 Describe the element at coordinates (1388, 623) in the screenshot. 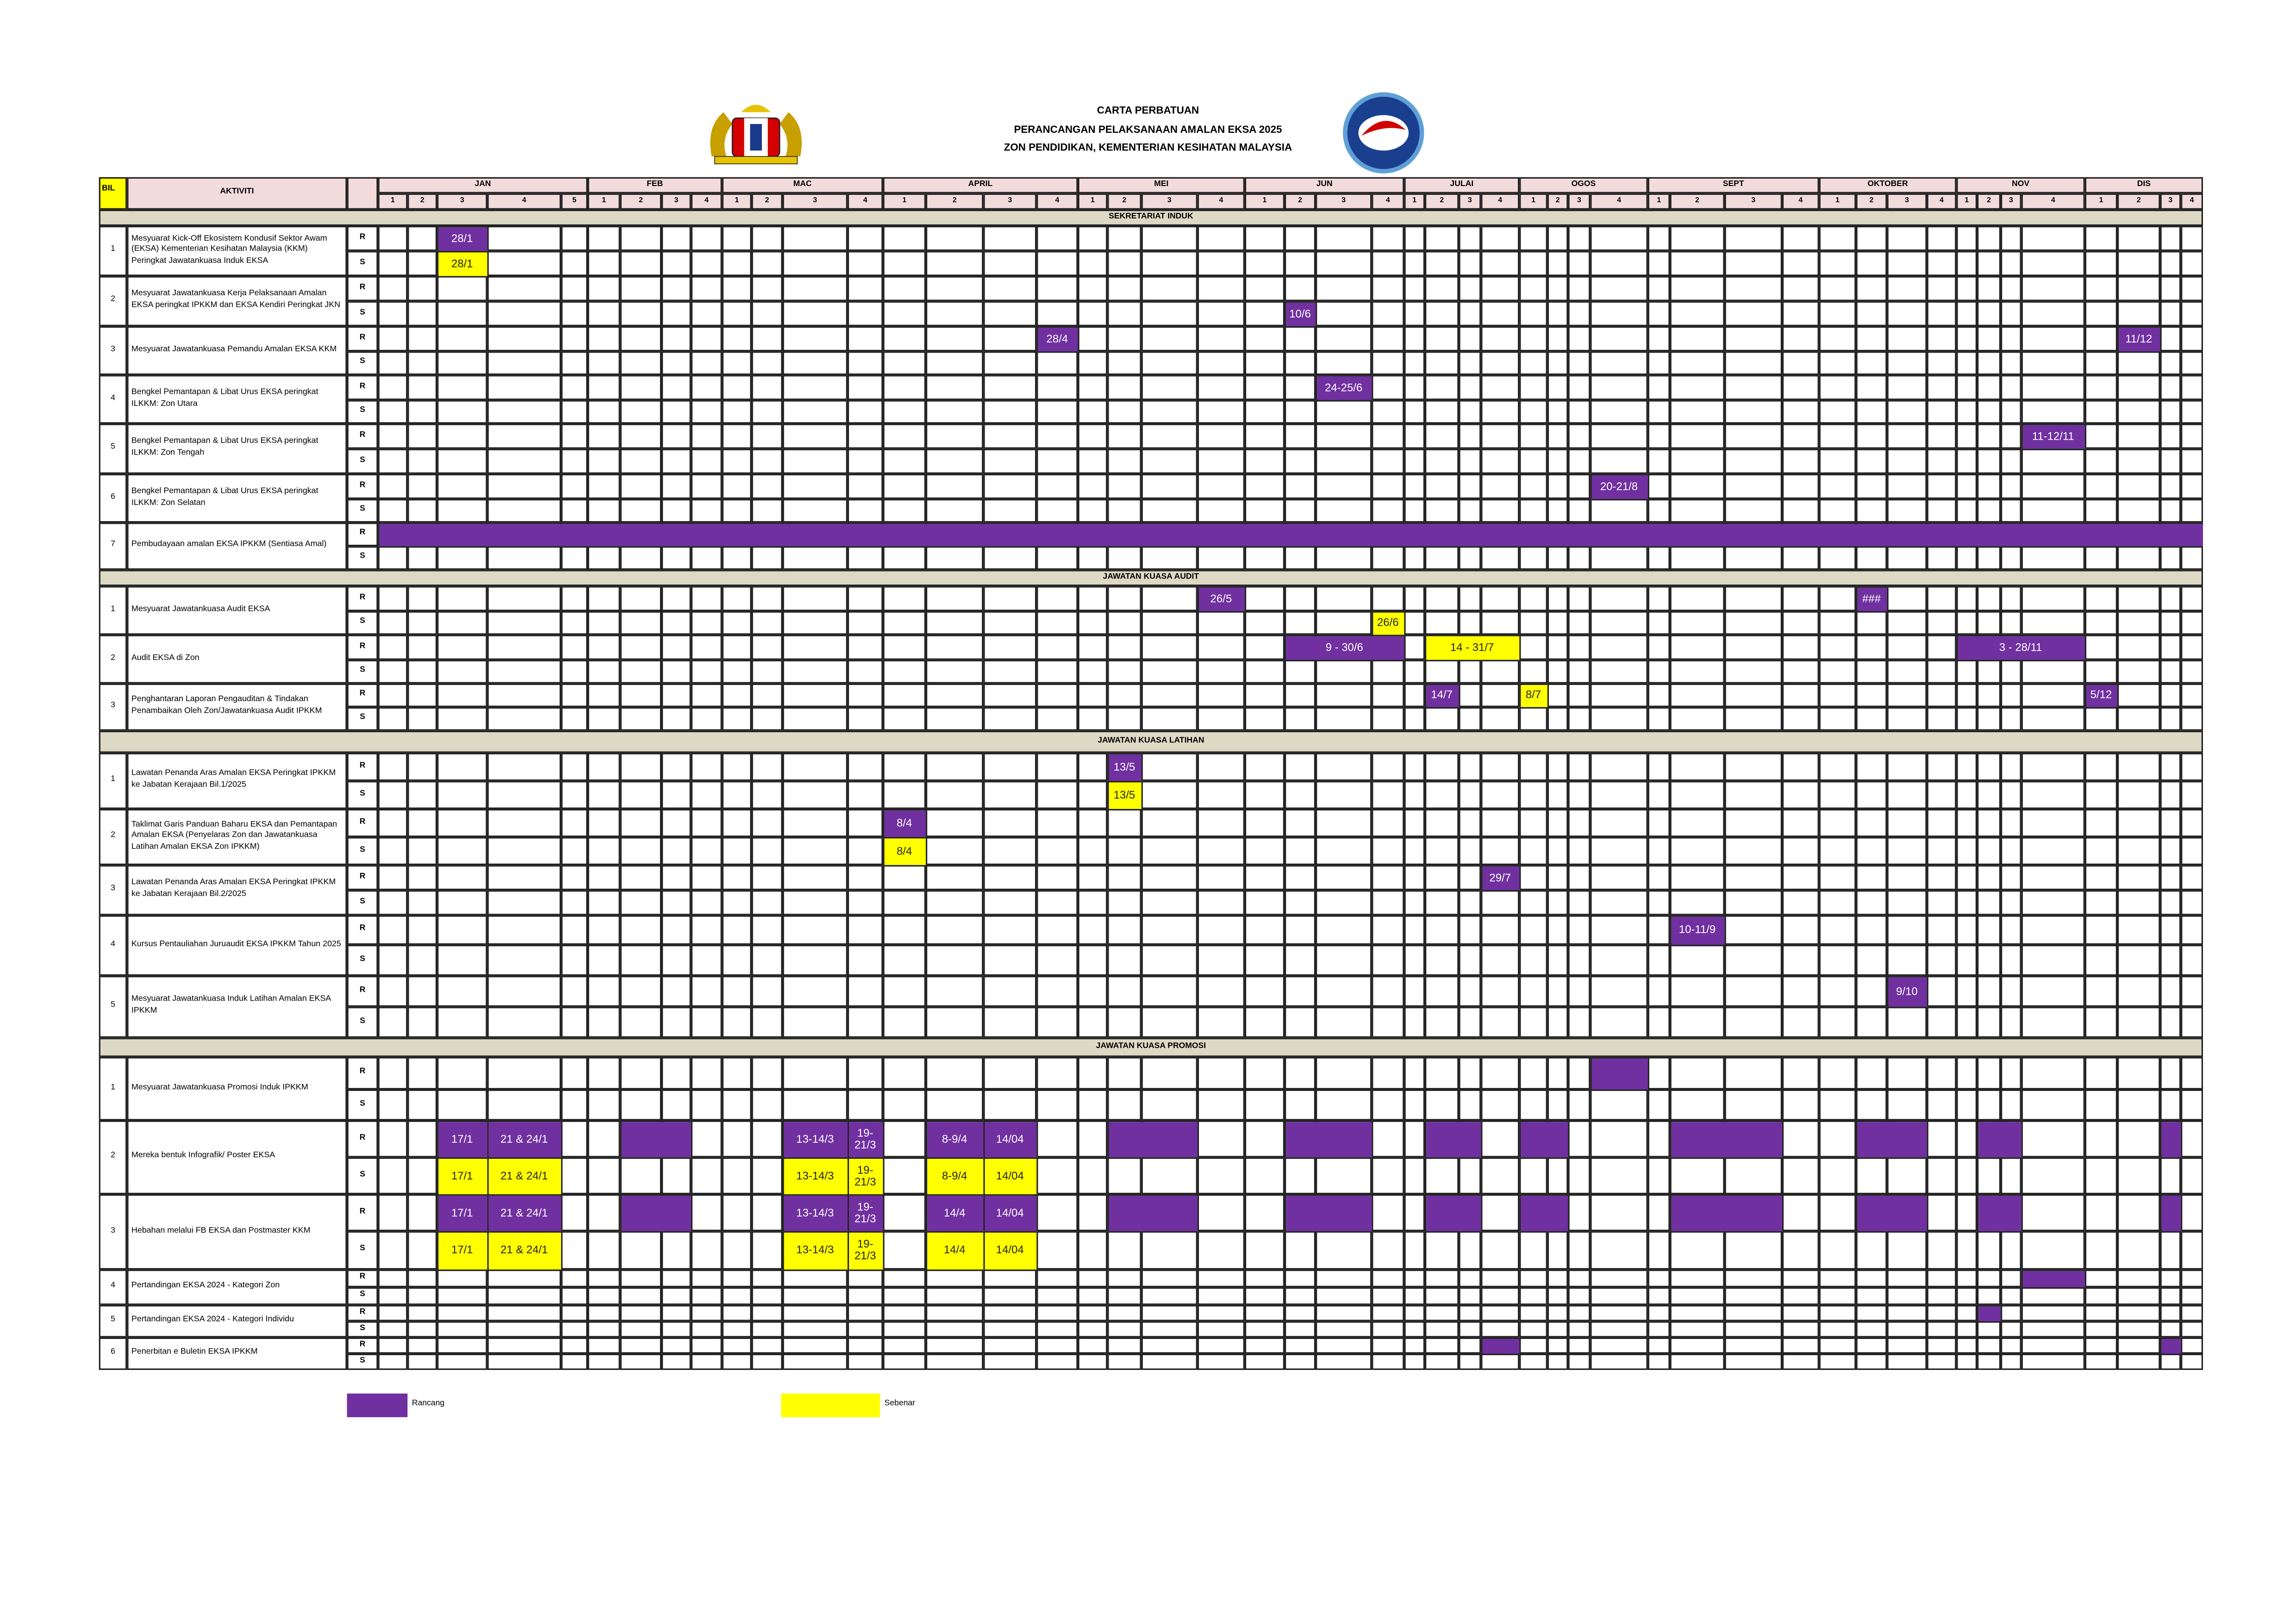

I see `schedule-bar: 26/6` at that location.